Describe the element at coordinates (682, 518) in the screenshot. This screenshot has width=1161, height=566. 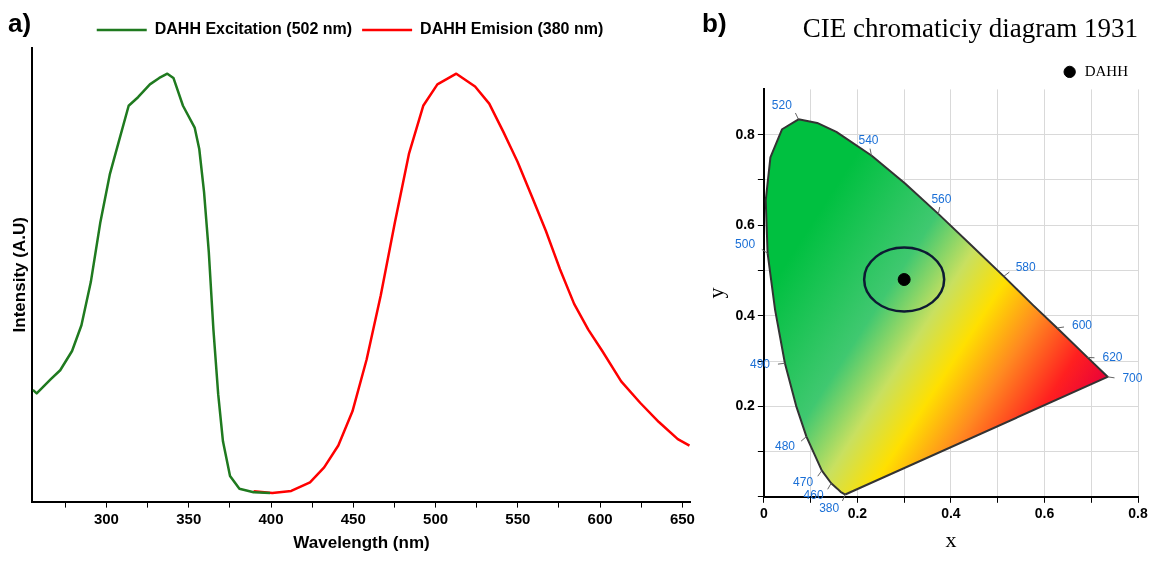
I see `x-tick-label: 650` at that location.